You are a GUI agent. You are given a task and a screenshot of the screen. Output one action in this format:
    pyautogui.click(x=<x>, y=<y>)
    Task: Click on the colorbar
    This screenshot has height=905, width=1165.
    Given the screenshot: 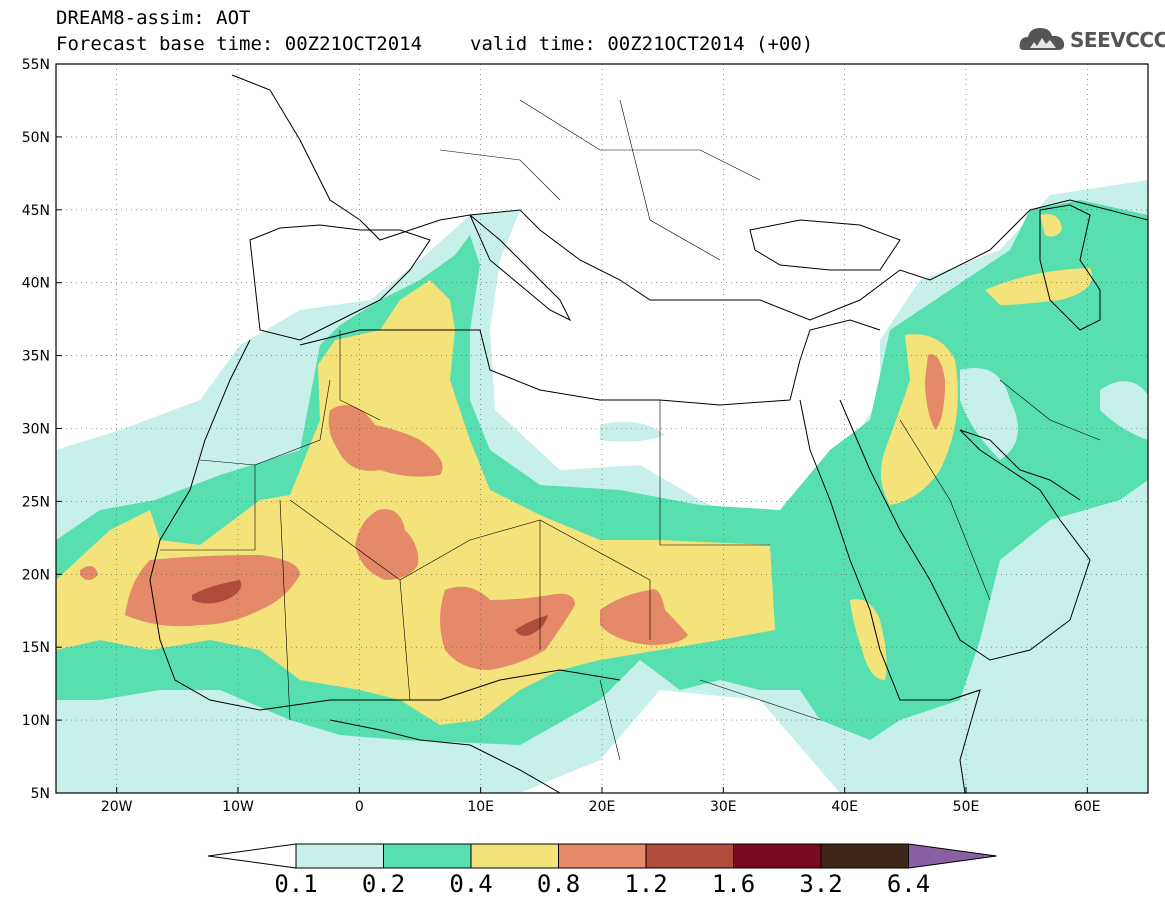 What is the action you would take?
    pyautogui.click(x=602, y=856)
    